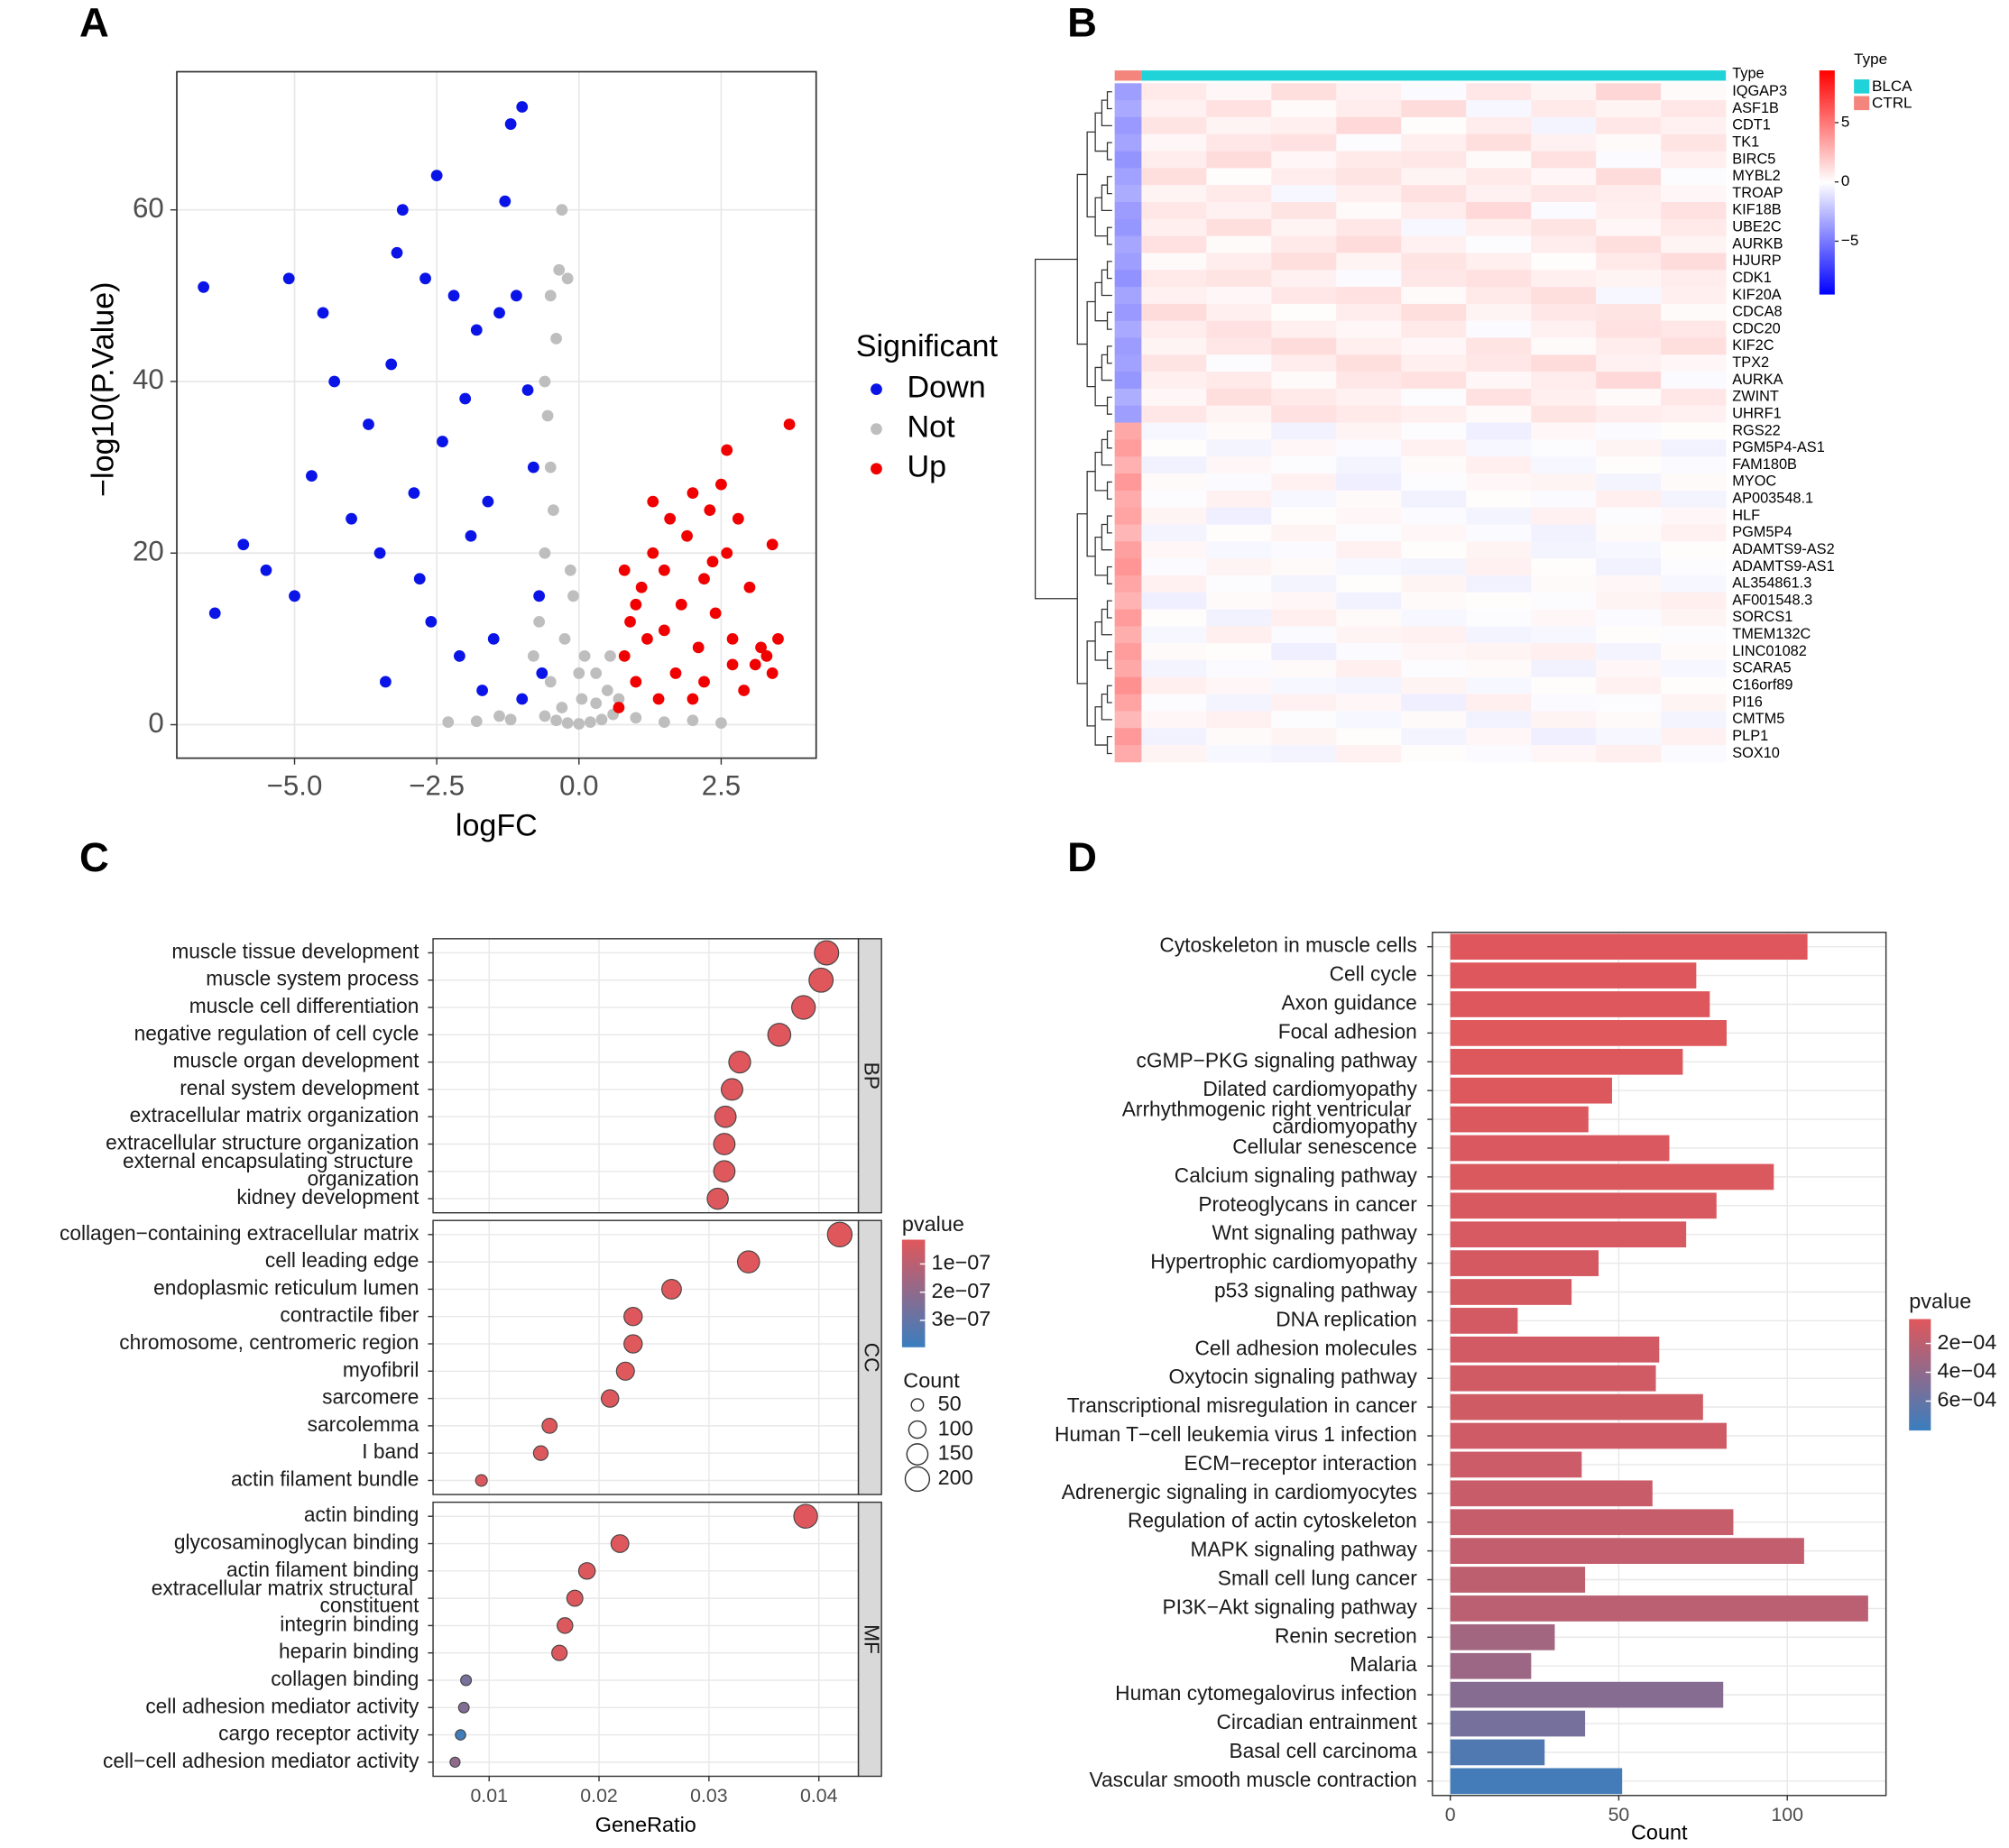  What do you see at coordinates (342, 1260) in the screenshot?
I see `term-label: cell leading edge` at bounding box center [342, 1260].